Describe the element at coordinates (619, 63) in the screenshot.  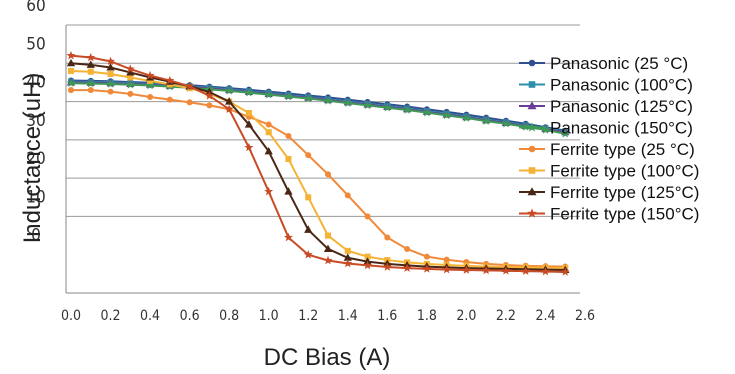
I see `legend-label: Panasonic (25 °C)` at that location.